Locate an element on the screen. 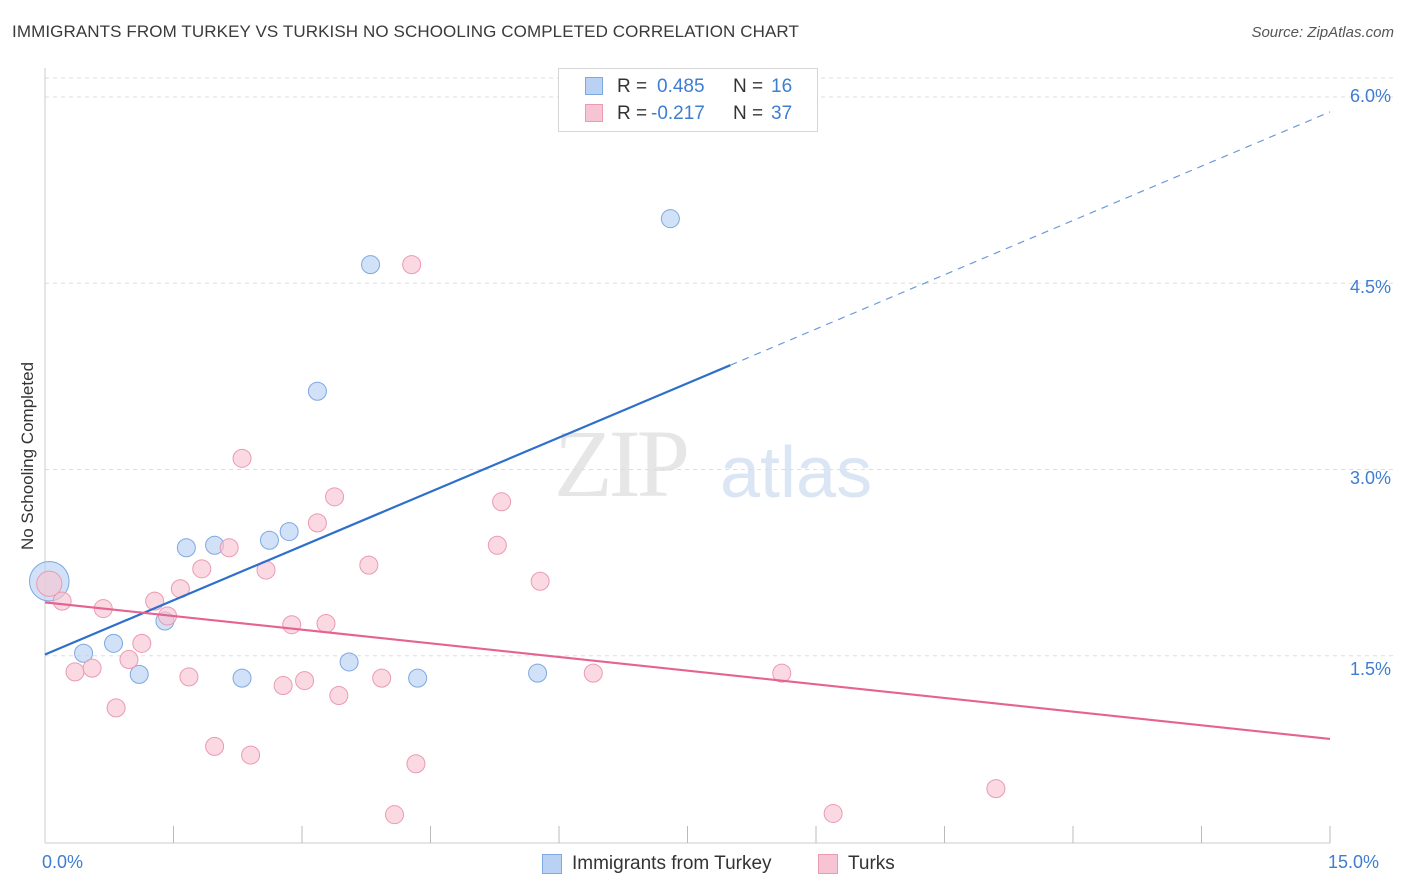  trend-line-immigrants-extension is located at coordinates (1030, 238).